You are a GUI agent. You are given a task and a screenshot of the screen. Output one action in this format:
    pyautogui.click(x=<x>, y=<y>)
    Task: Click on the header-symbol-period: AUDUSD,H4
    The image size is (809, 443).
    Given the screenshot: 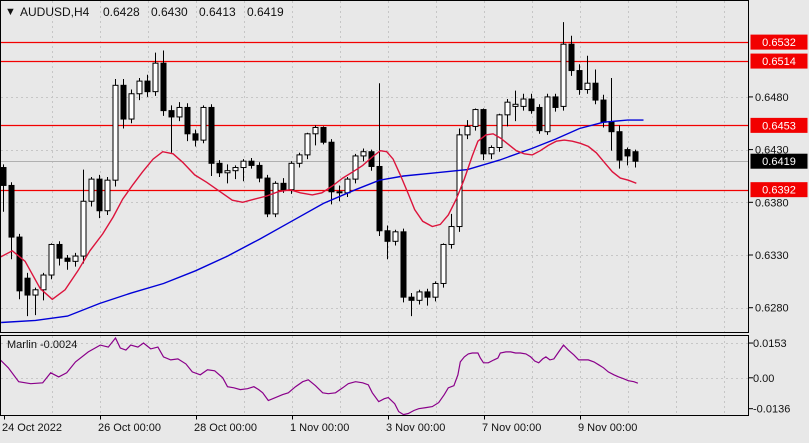 What is the action you would take?
    pyautogui.click(x=55, y=12)
    